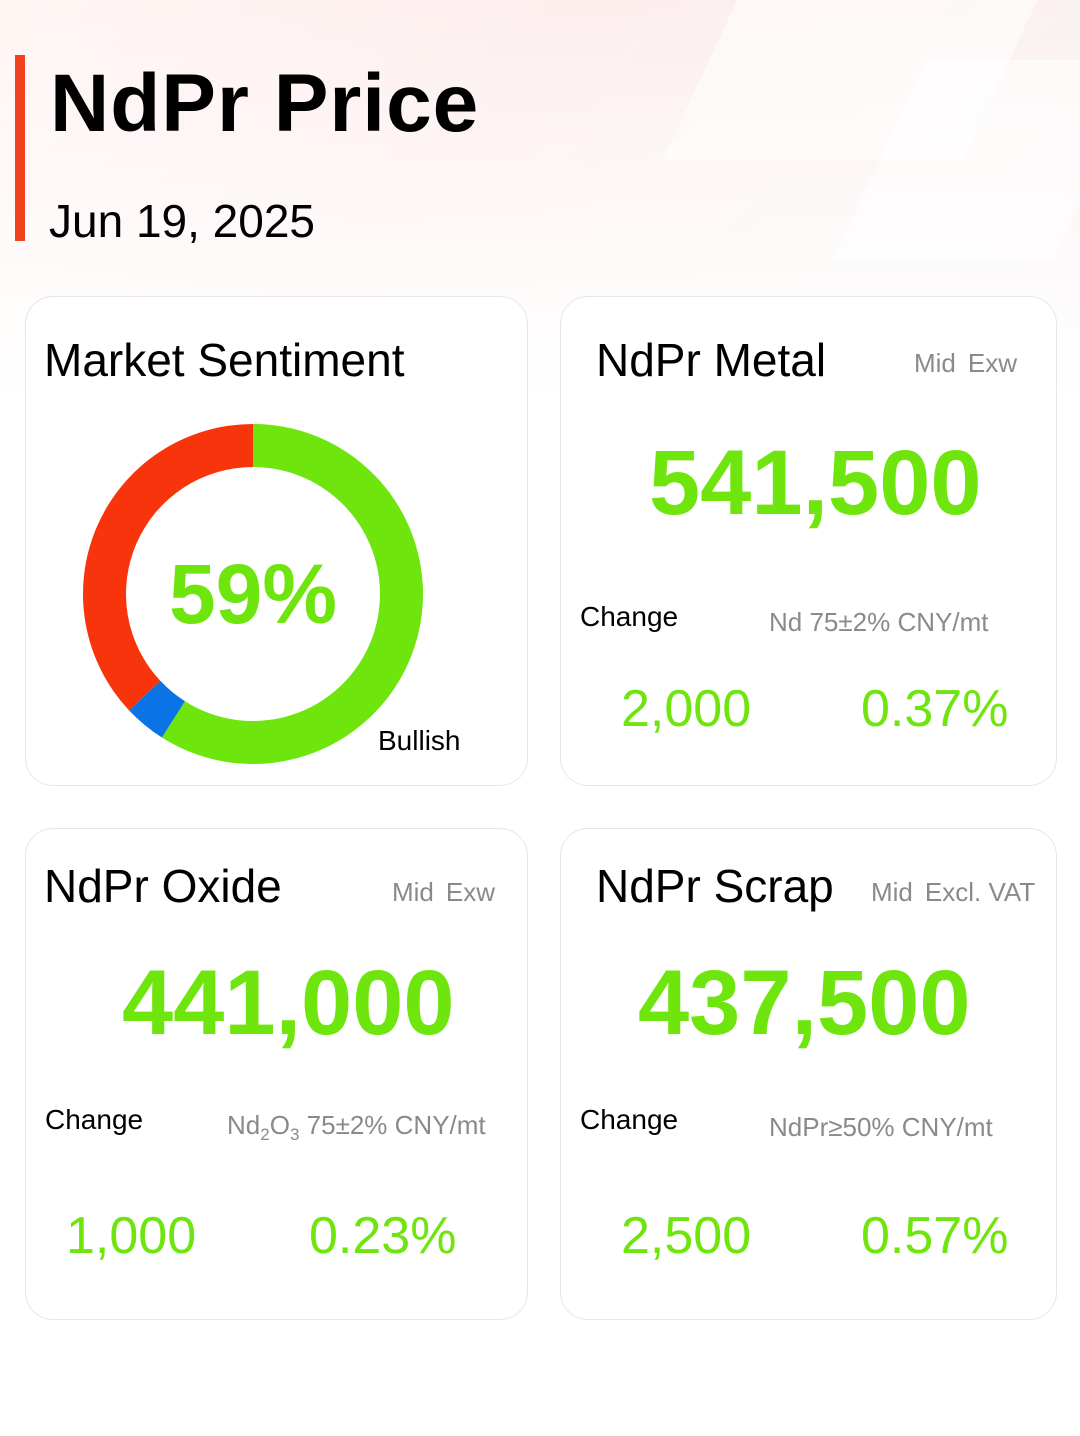 The image size is (1080, 1436). What do you see at coordinates (265, 103) in the screenshot?
I see `page-title: NdPr Price` at bounding box center [265, 103].